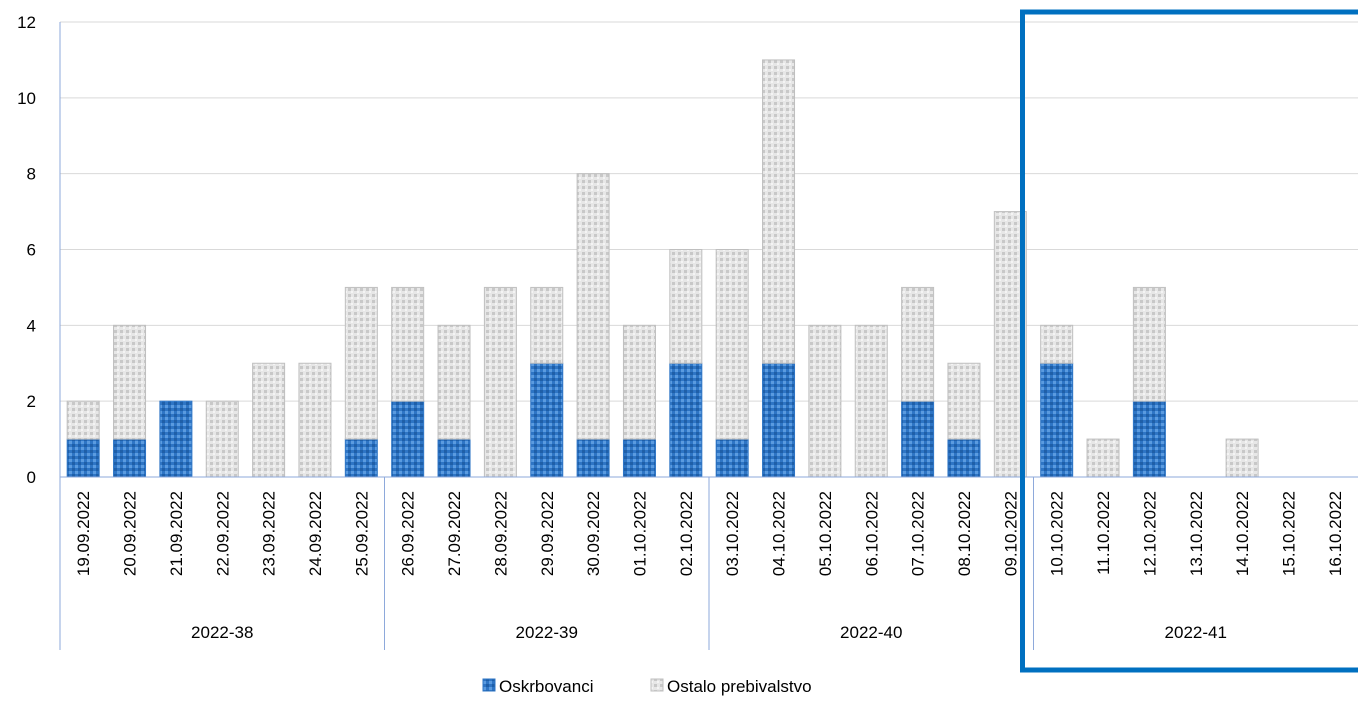 The height and width of the screenshot is (717, 1358). I want to click on y-tick-label: 10, so click(26, 98).